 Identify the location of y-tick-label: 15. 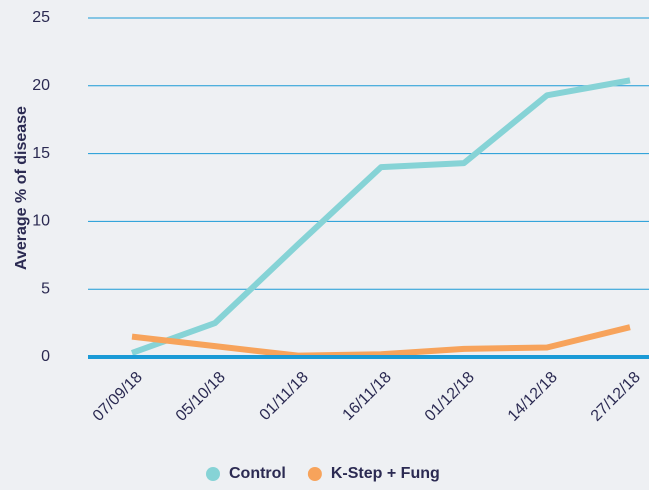
(41, 153).